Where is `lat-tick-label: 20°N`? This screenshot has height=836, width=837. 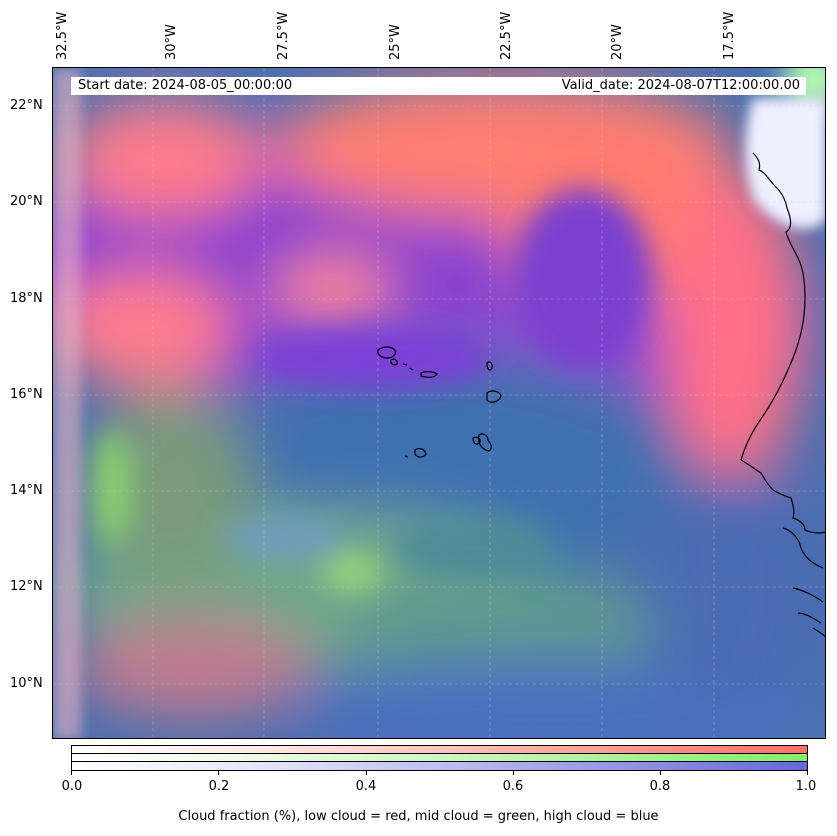
lat-tick-label: 20°N is located at coordinates (26, 201).